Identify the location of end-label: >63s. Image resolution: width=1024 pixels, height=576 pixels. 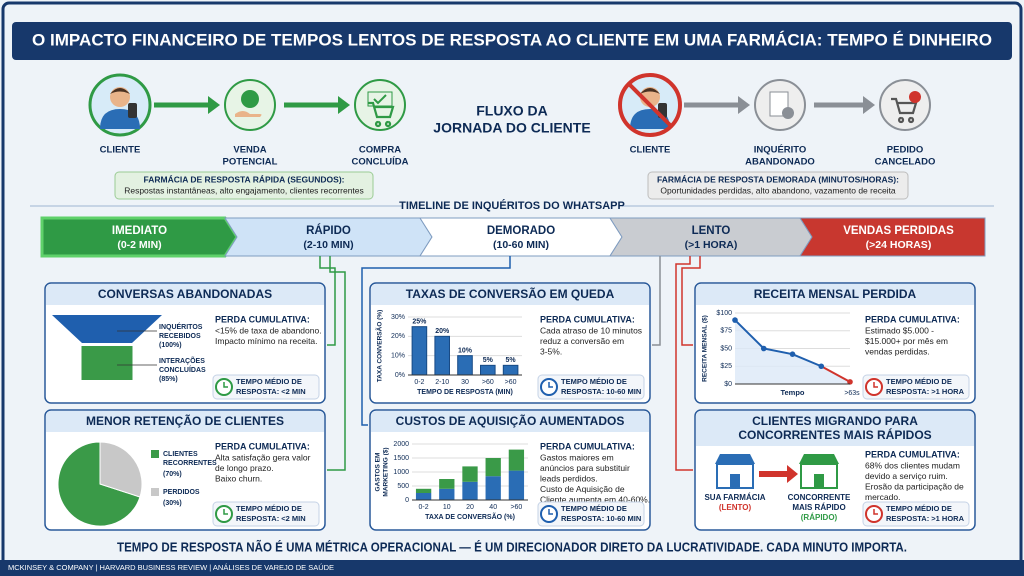
(852, 393).